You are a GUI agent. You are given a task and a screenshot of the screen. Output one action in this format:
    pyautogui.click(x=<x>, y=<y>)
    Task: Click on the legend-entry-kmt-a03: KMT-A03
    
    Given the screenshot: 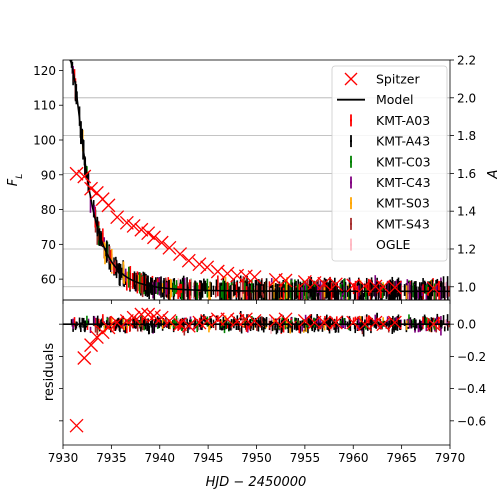 What is the action you would take?
    pyautogui.click(x=390, y=120)
    